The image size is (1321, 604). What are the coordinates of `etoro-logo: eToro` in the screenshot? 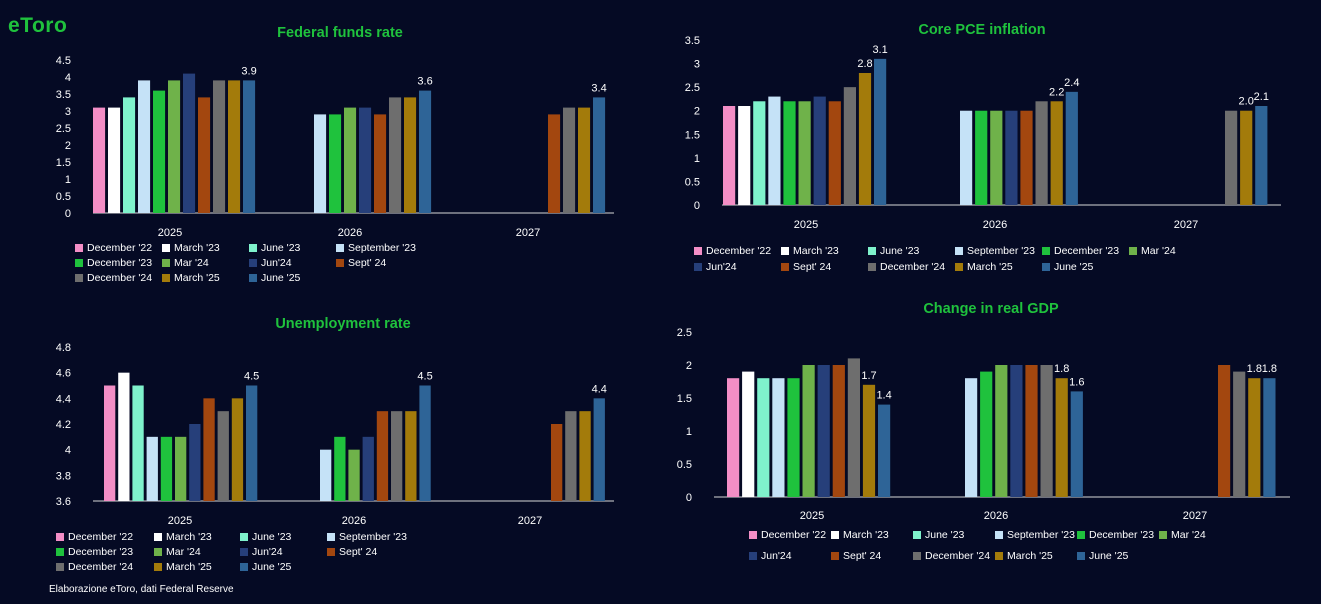 It's located at (38, 25).